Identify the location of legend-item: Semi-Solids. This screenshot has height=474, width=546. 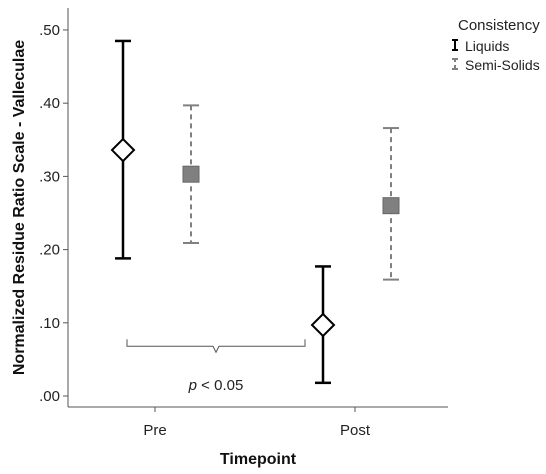
(496, 65).